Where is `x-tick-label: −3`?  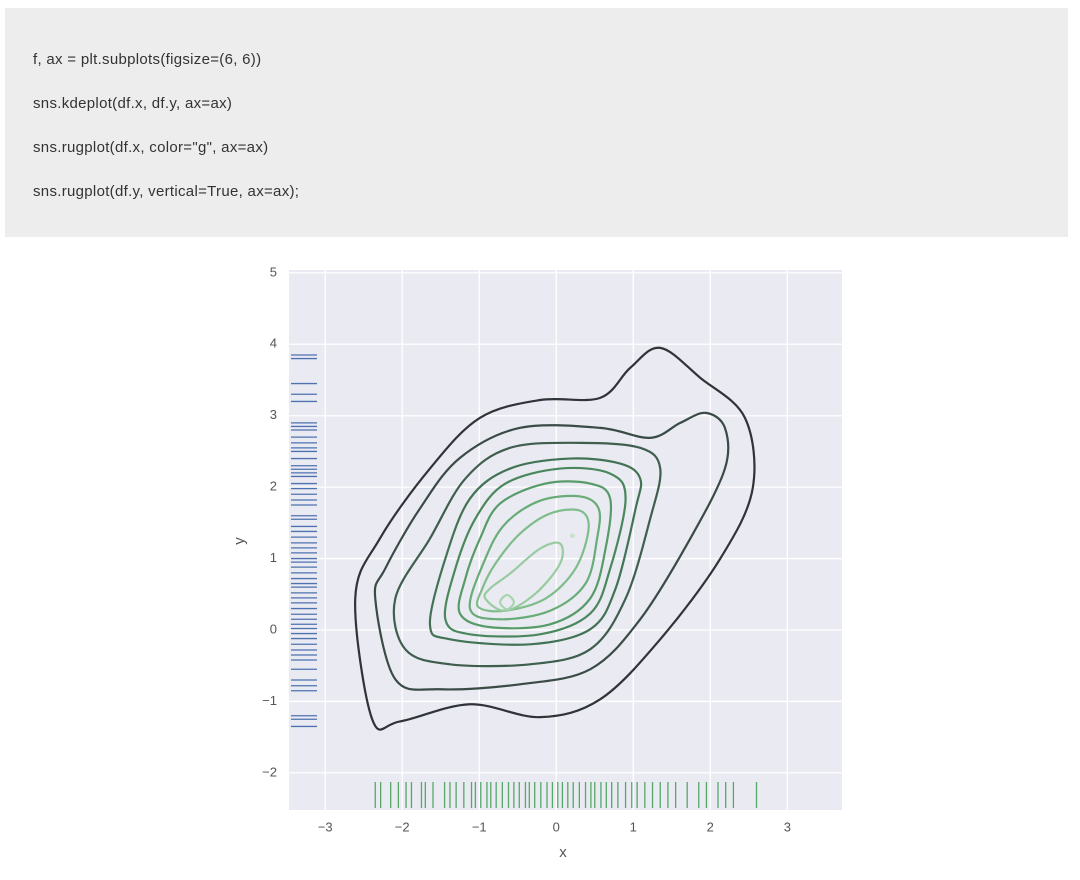 x-tick-label: −3 is located at coordinates (325, 826).